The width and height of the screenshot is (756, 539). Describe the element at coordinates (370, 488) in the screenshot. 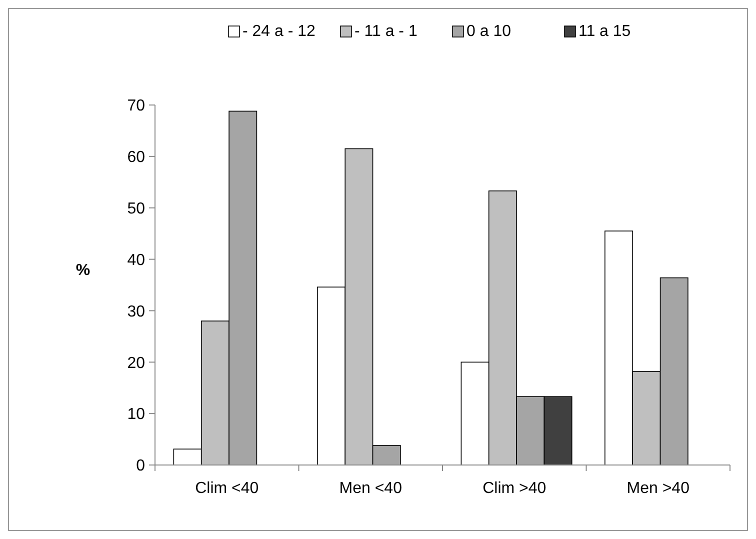

I see `x-tick-label: Men <40` at that location.